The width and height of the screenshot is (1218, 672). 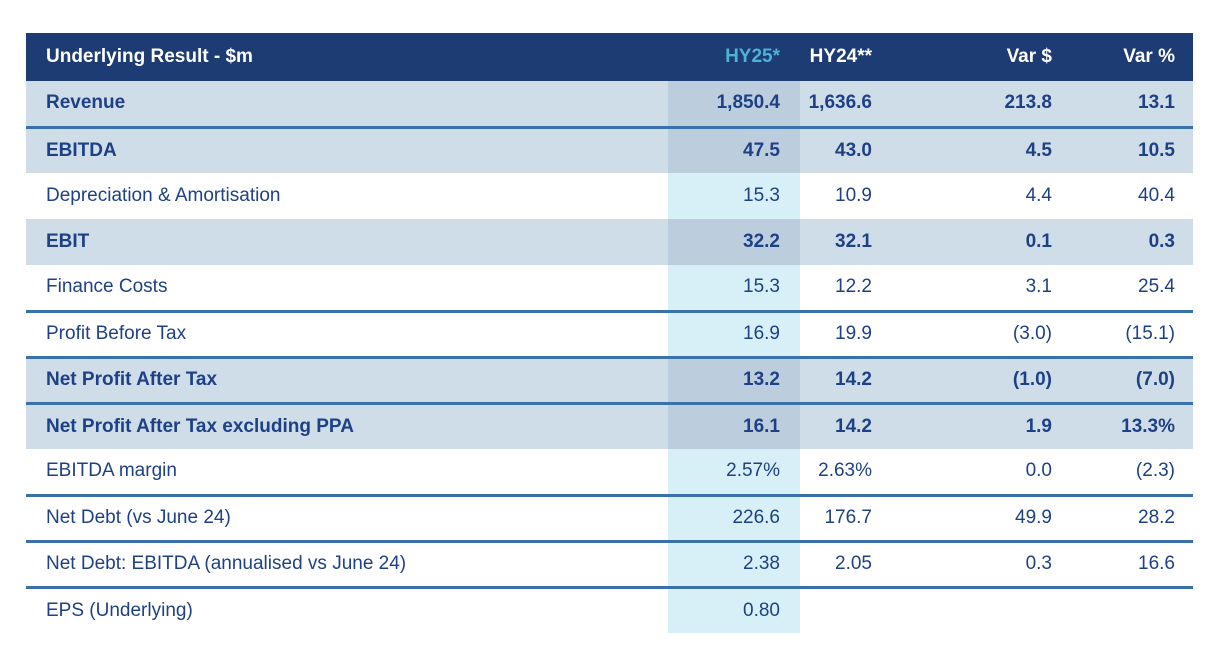 I want to click on cell-hy25: 13.2, so click(x=734, y=381).